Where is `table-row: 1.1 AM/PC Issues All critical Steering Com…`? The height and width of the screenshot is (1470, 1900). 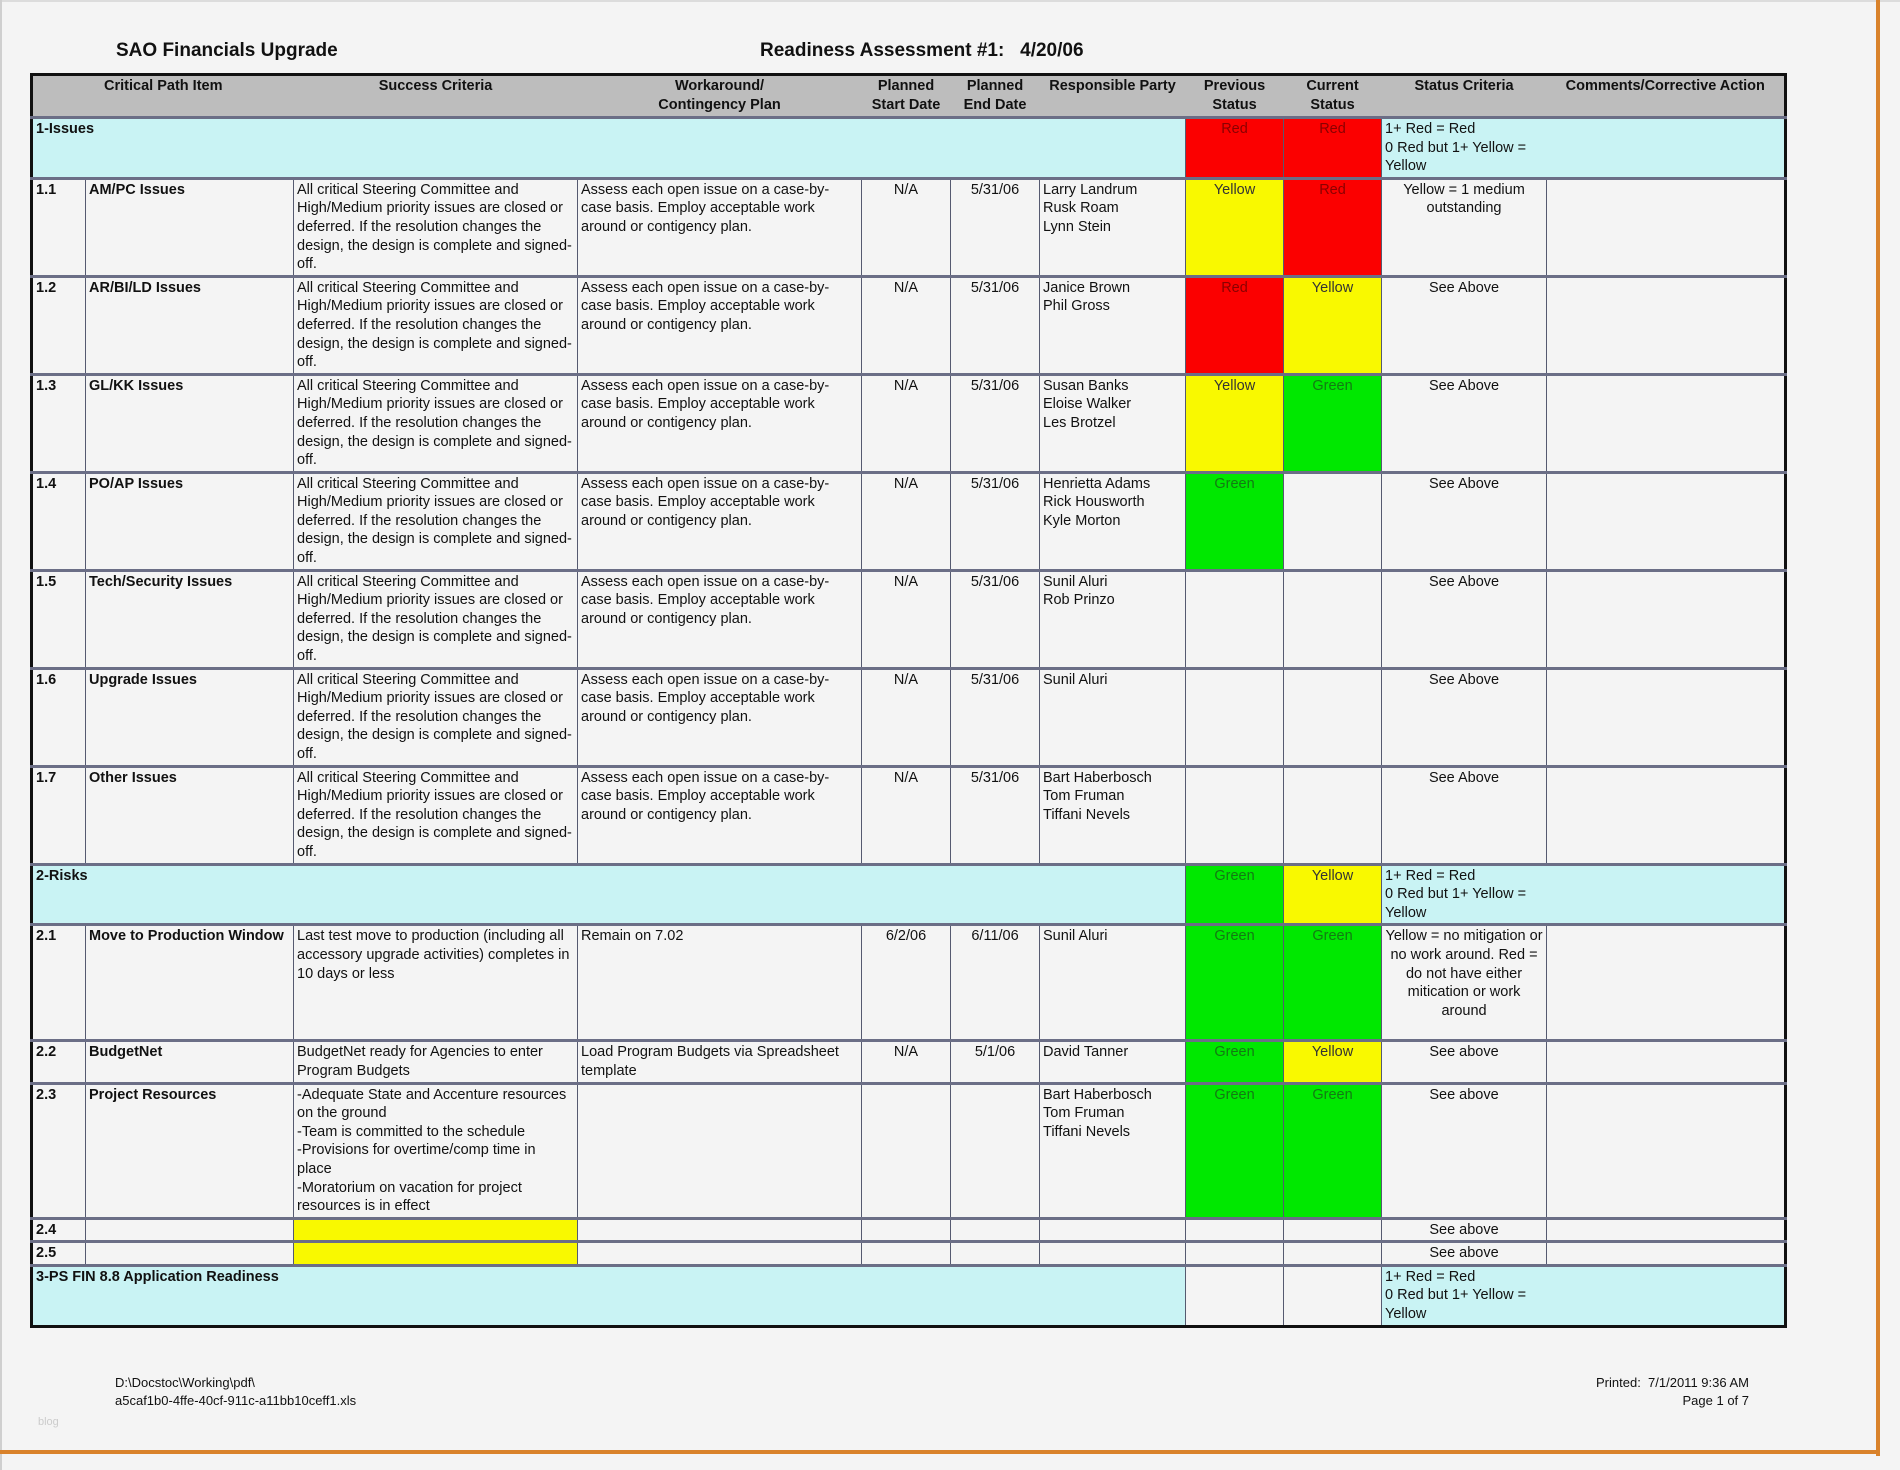
table-row: 1.1 AM/PC Issues All critical Steering Com… is located at coordinates (909, 226).